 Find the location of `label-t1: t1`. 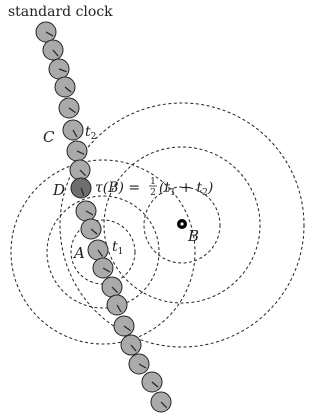

label-t1: t1 is located at coordinates (117, 248).